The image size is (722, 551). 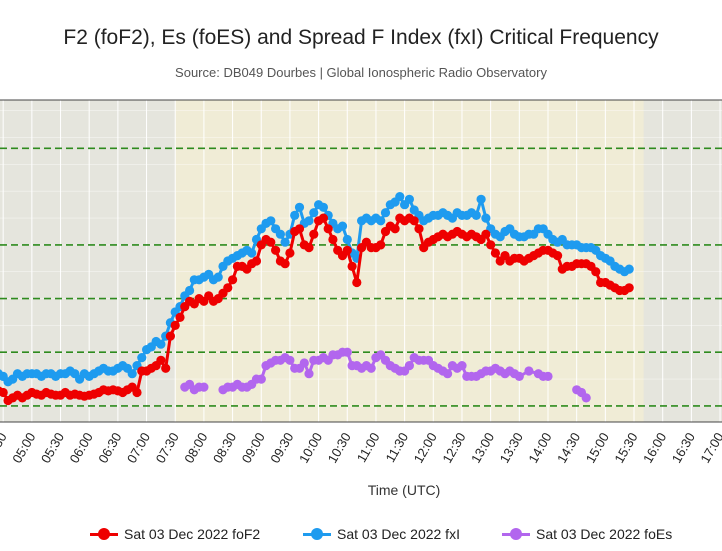 What do you see at coordinates (398, 534) in the screenshot?
I see `legend-label-fxi: Sat 03 Dec 2022 fxI` at bounding box center [398, 534].